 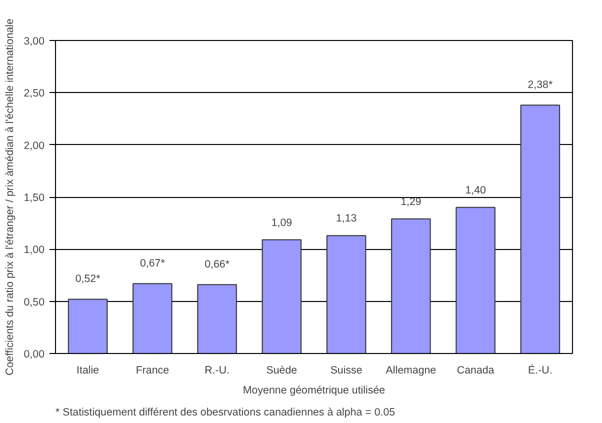 What do you see at coordinates (217, 370) in the screenshot?
I see `x-tick-label: R.-U.` at bounding box center [217, 370].